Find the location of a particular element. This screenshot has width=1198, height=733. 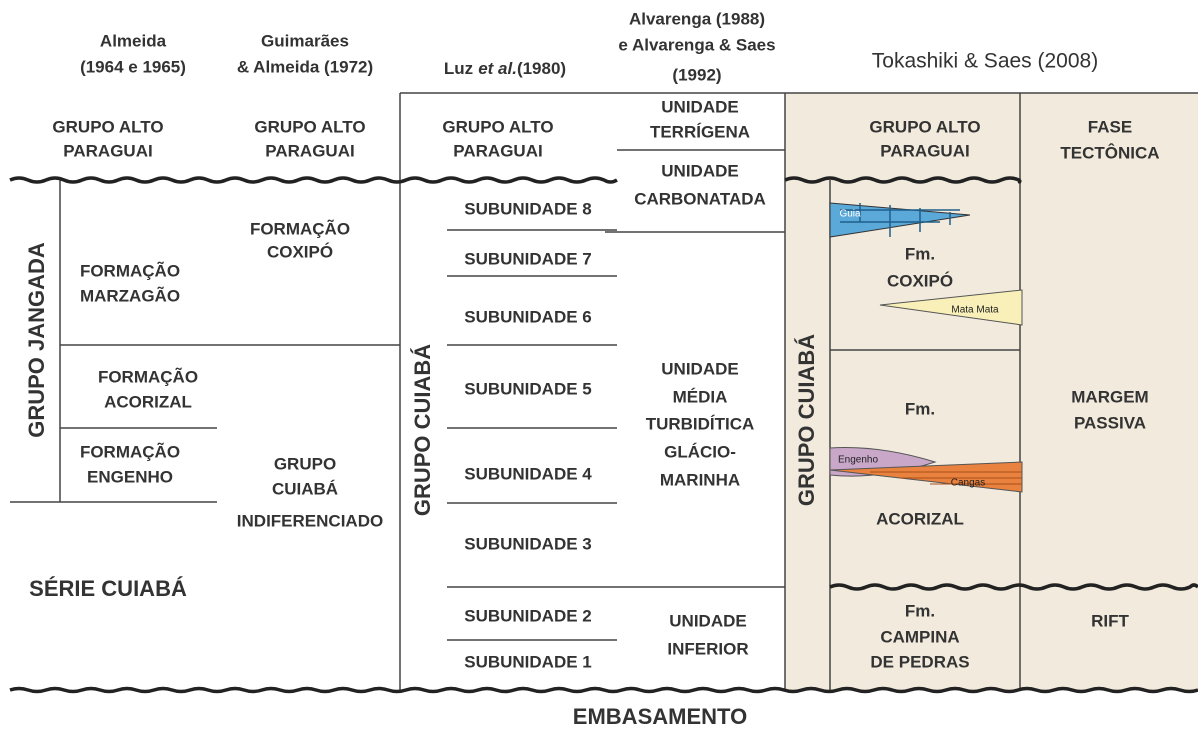

subunit-label: SUBUNIDADE 3 is located at coordinates (528, 543).